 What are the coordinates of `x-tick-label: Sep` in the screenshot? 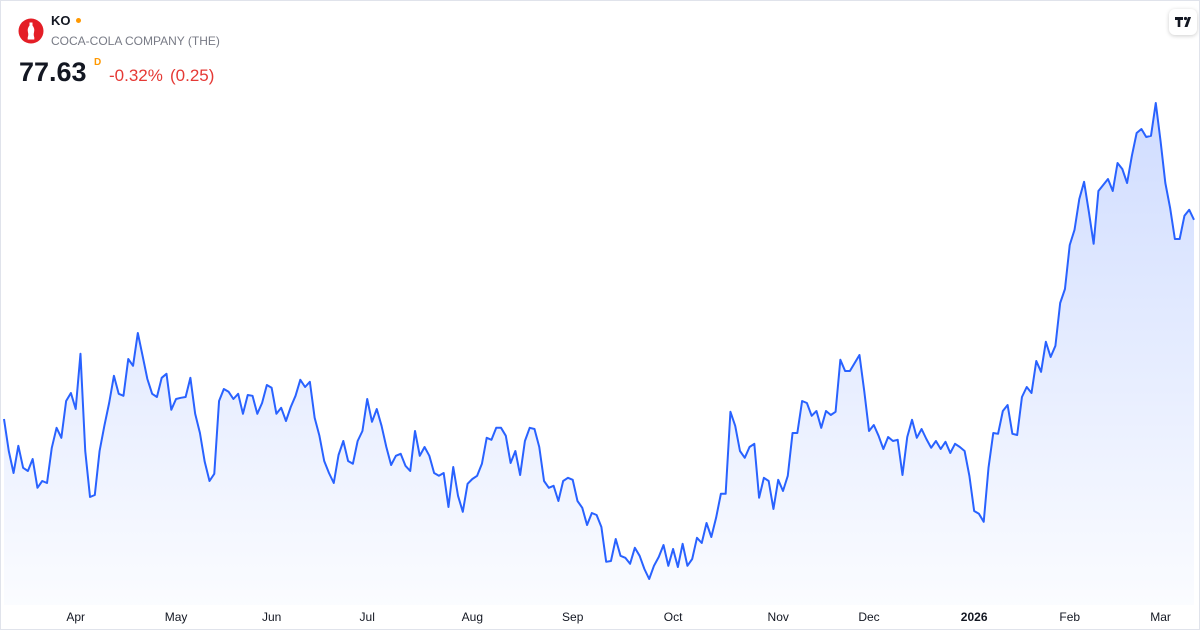 It's located at (573, 617).